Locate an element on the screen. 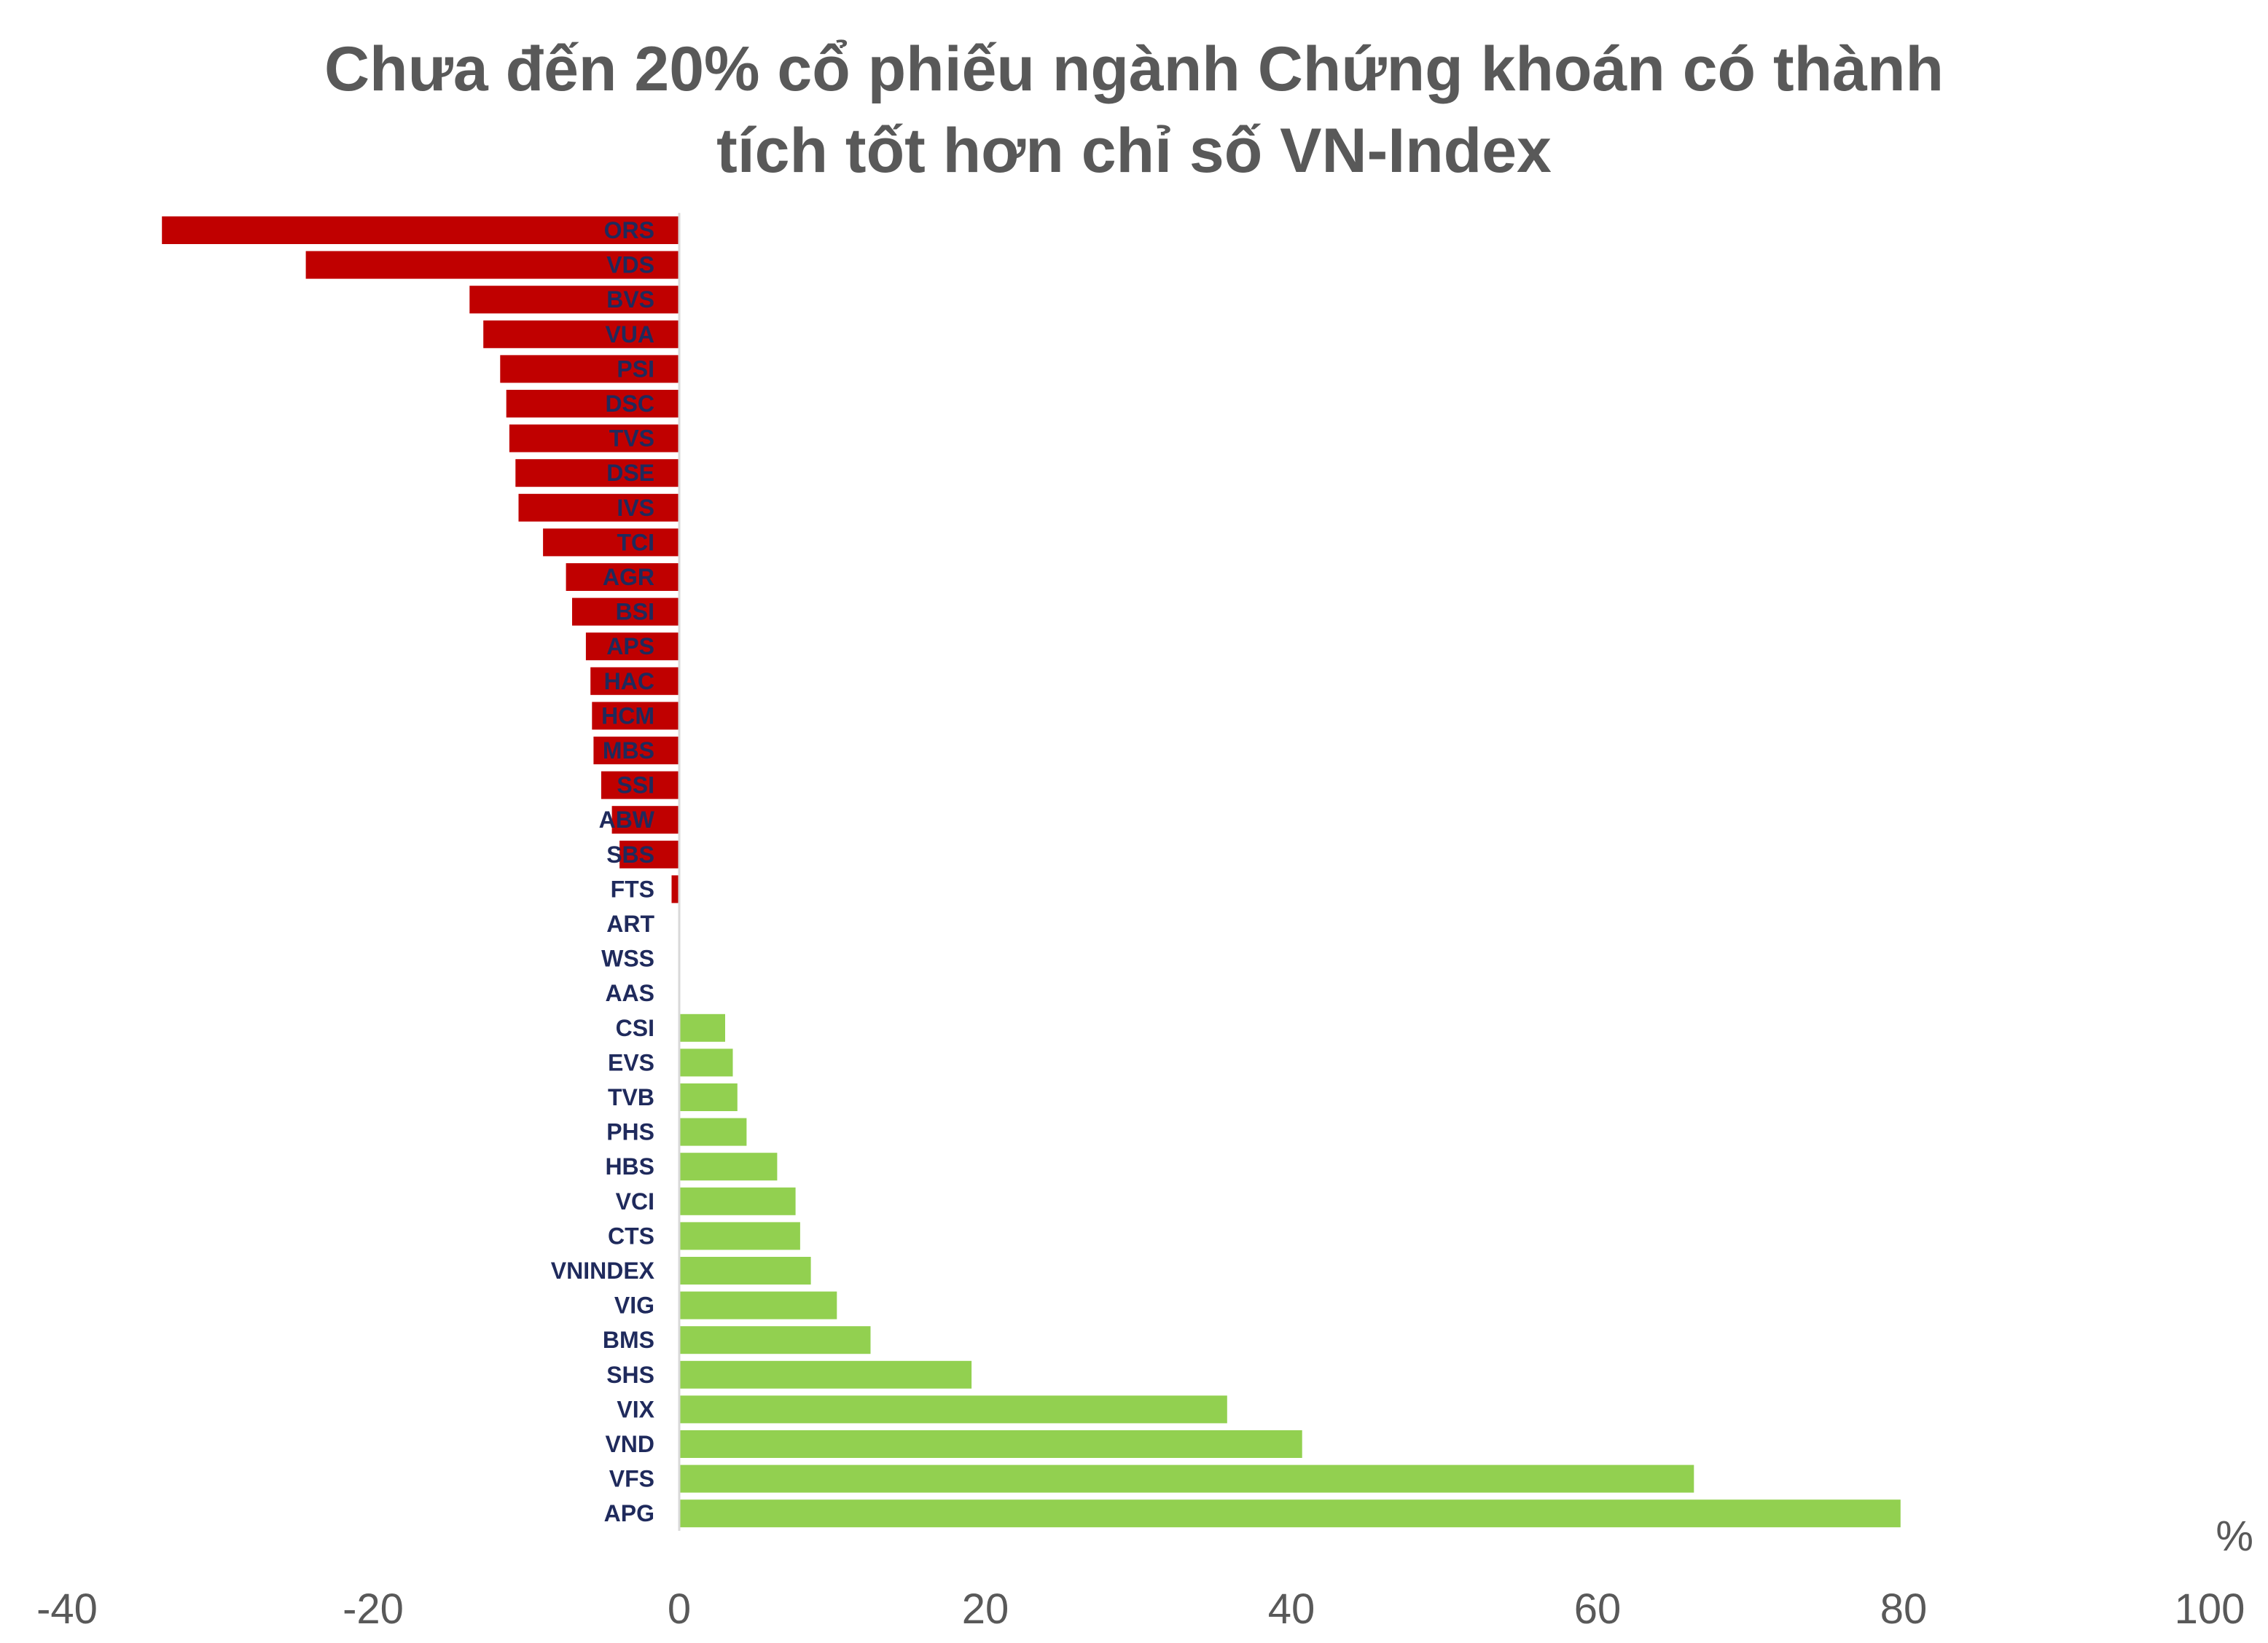  category-label-vig: VIG is located at coordinates (634, 1306).